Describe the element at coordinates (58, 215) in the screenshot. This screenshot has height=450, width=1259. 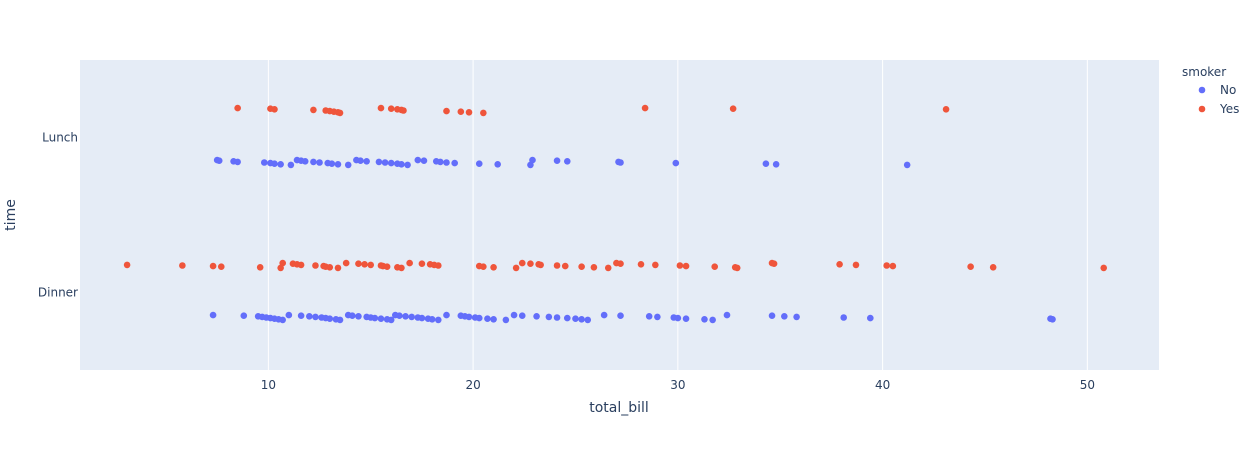
I see `y-tick-labels: Dinner Lunch` at that location.